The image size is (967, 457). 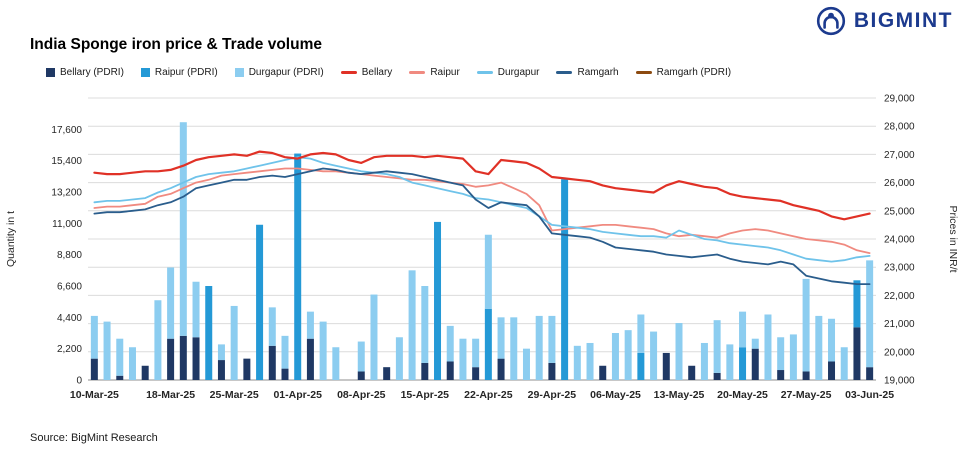 What do you see at coordinates (94, 438) in the screenshot?
I see `source-text: Source: BigMint Research` at bounding box center [94, 438].